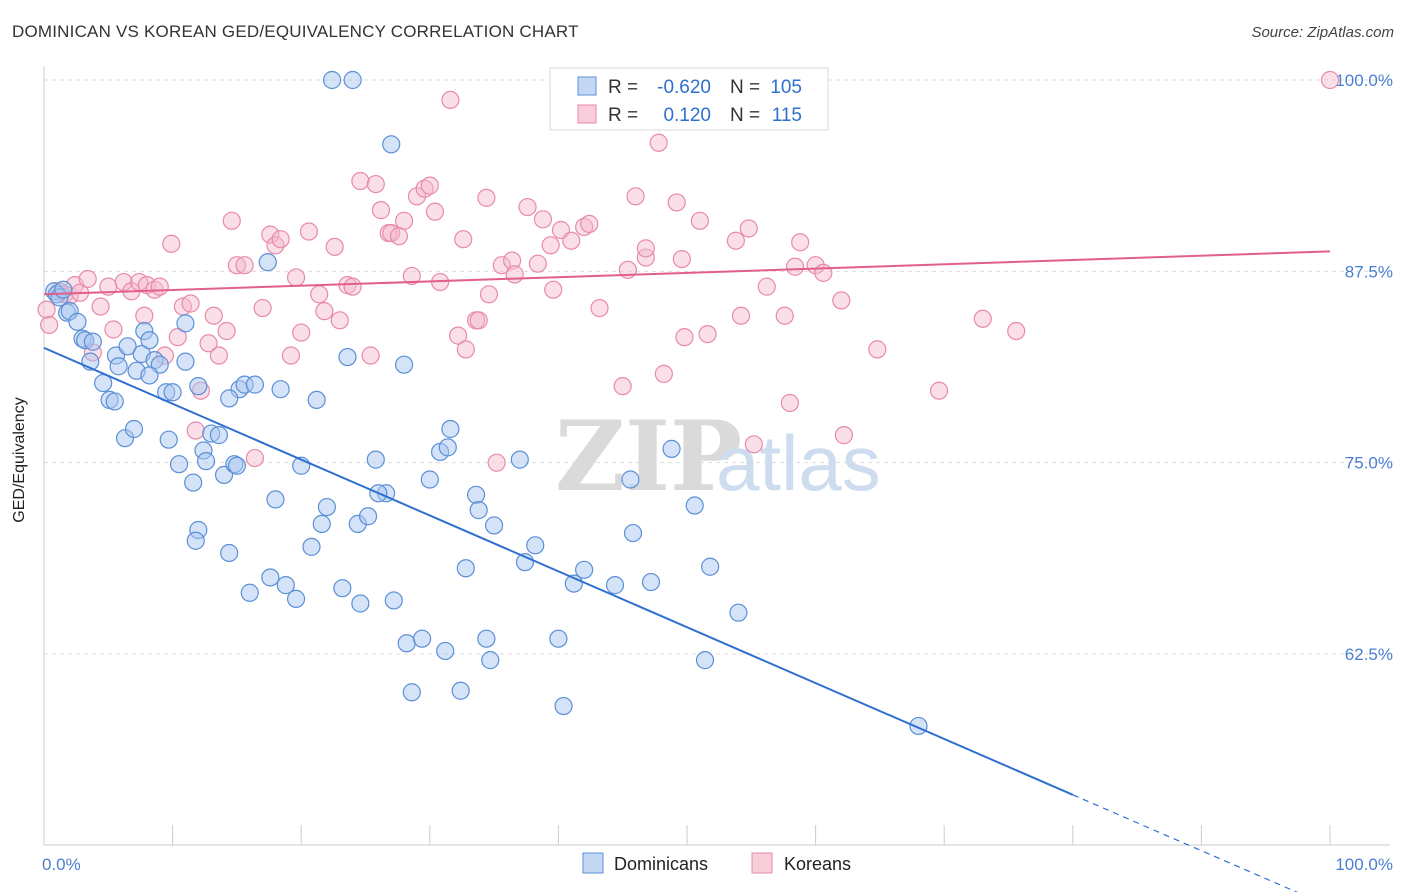 The width and height of the screenshot is (1406, 892). Describe the element at coordinates (716, 863) in the screenshot. I see `series-legend: Dominicans Koreans` at that location.